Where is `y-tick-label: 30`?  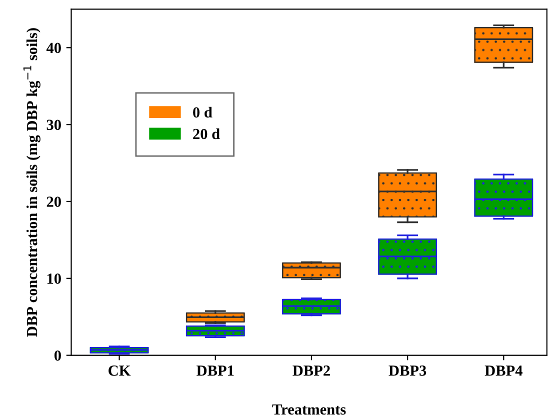
y-tick-label: 30 is located at coordinates (53, 125).